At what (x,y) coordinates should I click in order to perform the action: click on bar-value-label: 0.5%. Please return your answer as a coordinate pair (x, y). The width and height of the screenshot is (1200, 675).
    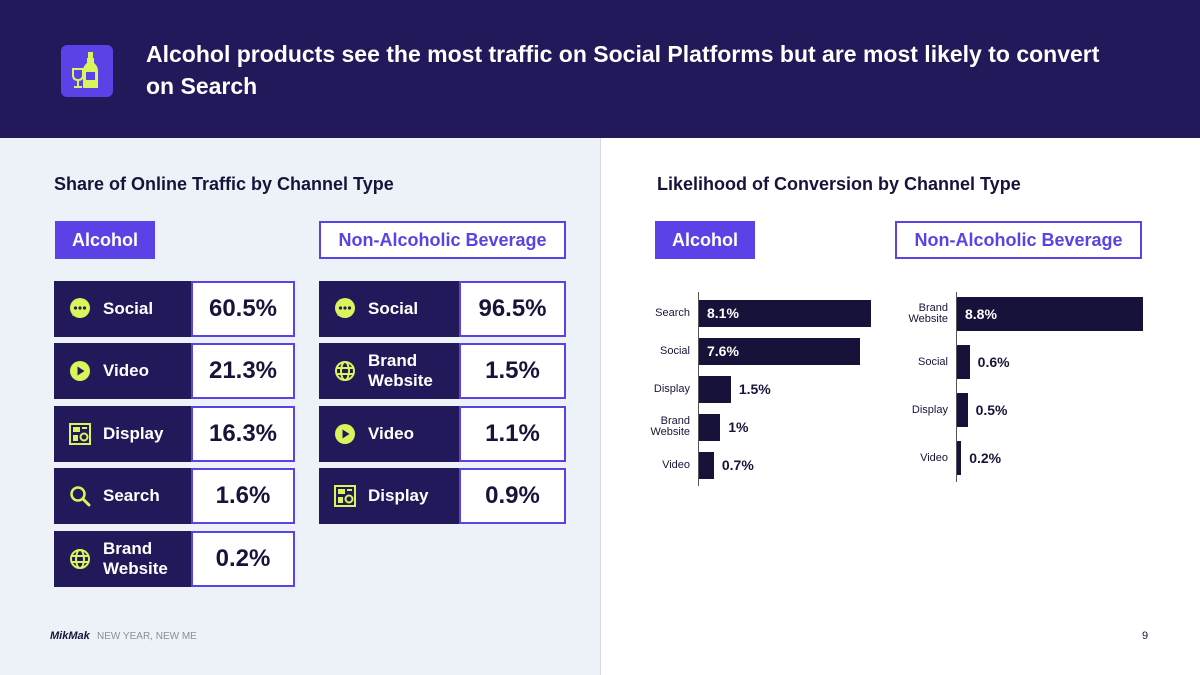
    Looking at the image, I should click on (991, 410).